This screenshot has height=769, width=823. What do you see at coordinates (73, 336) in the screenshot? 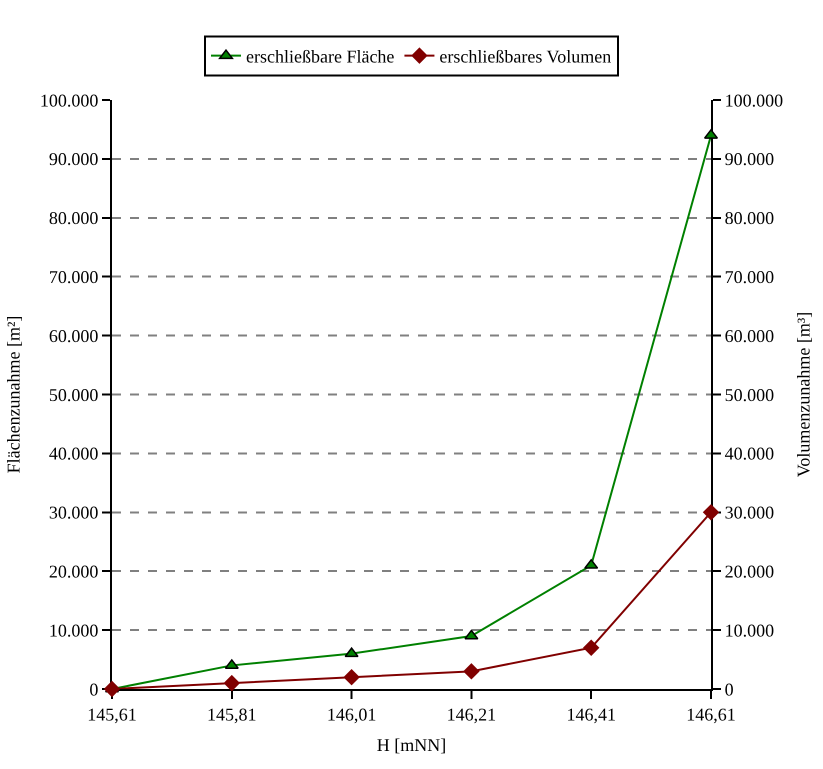
I see `y-tick-label: 60.000` at bounding box center [73, 336].